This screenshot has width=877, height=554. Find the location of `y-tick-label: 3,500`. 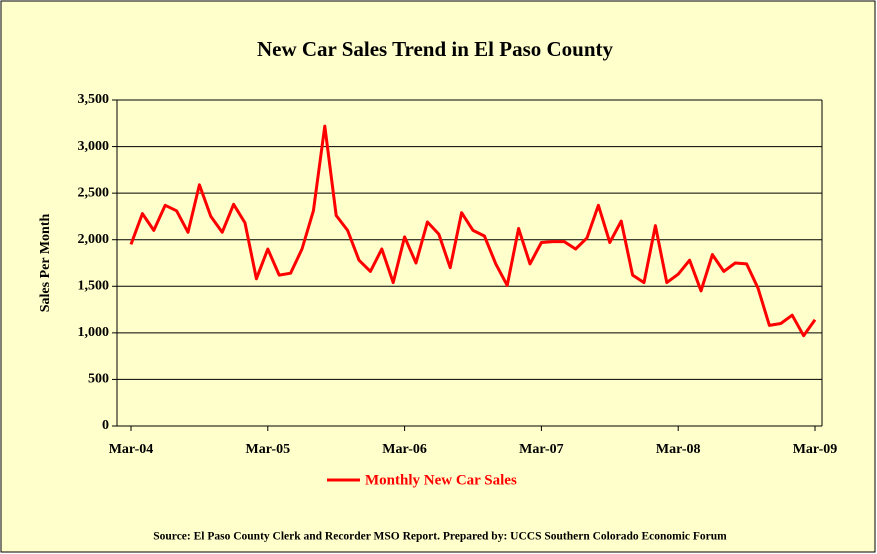

y-tick-label: 3,500 is located at coordinates (94, 99).